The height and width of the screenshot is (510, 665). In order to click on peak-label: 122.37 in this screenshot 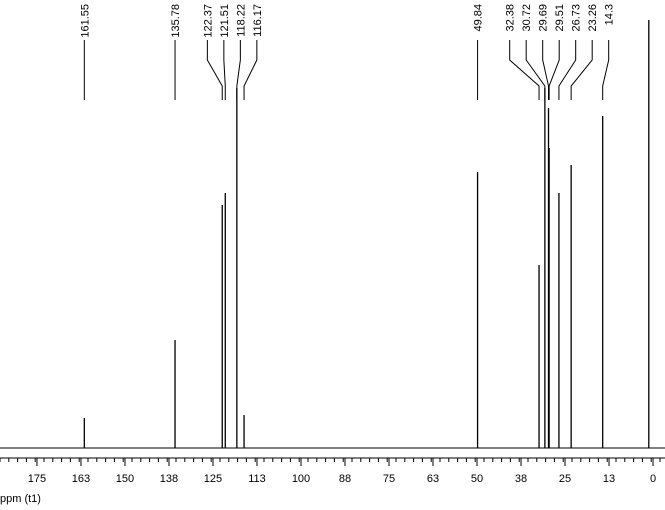, I will do `click(208, 21)`.